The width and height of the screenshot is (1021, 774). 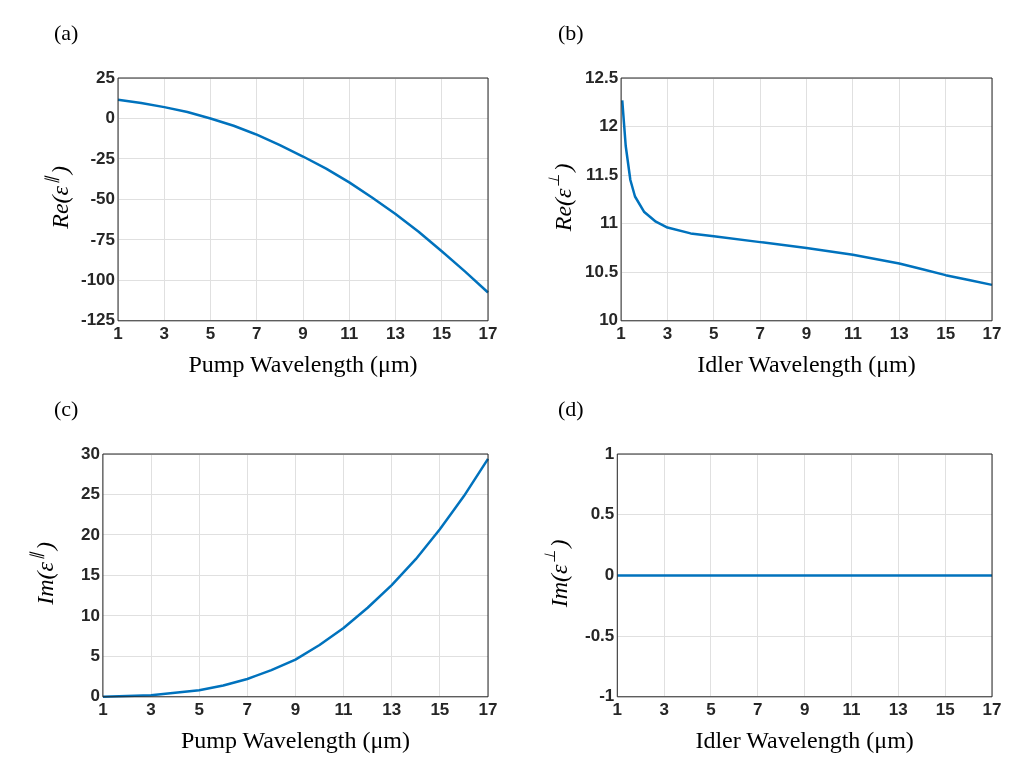 What do you see at coordinates (602, 174) in the screenshot?
I see `y-tick-label: 11.5` at bounding box center [602, 174].